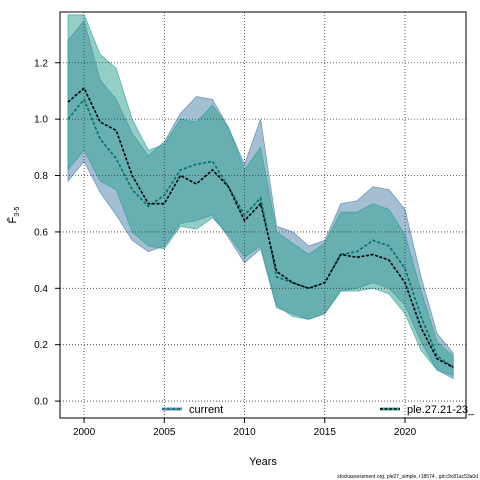  I want to click on y-axis-label: F̄3-5, so click(13, 214).